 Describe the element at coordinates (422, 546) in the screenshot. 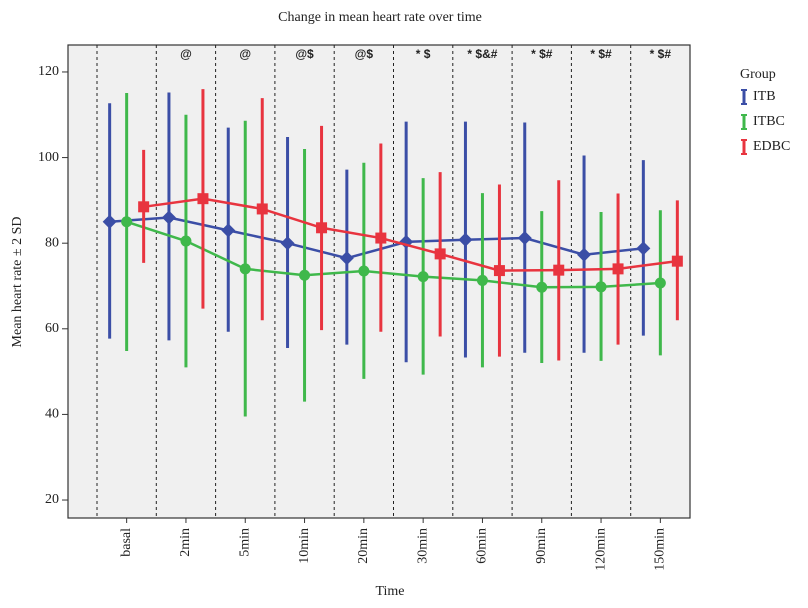

I see `x-tick-label: 30min` at that location.